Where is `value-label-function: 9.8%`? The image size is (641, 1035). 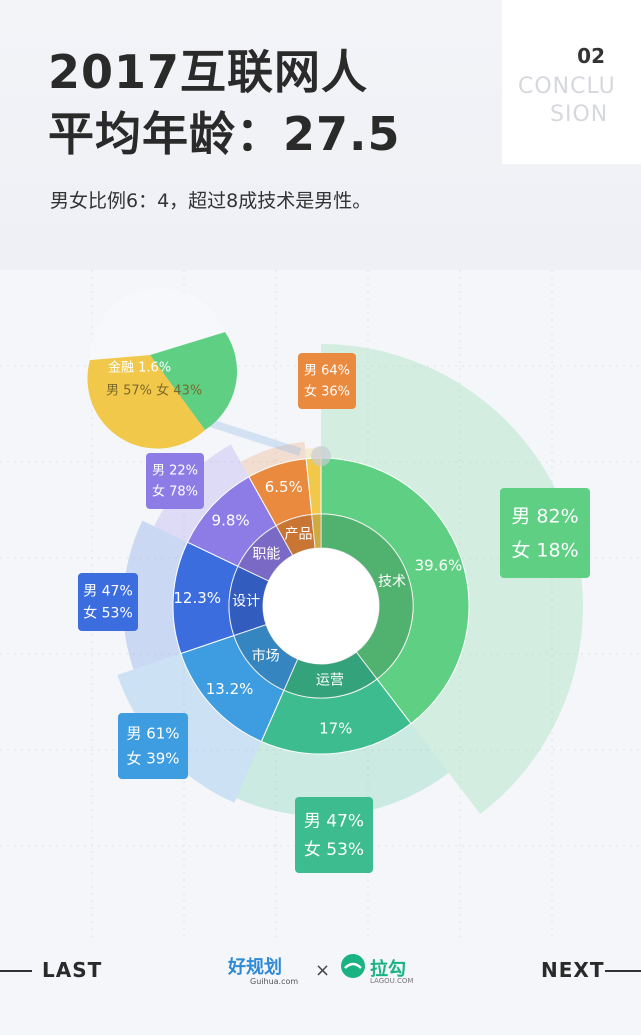 value-label-function: 9.8% is located at coordinates (231, 521).